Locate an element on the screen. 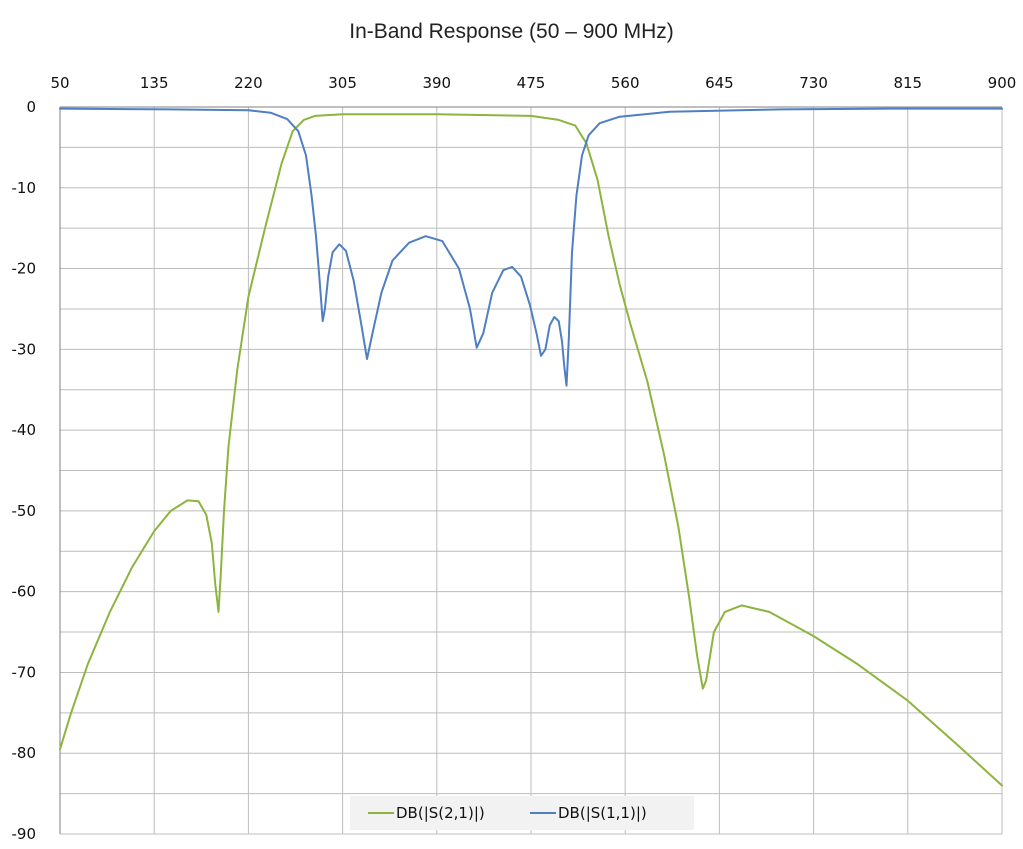 This screenshot has height=849, width=1023. x-tick-label: 475 is located at coordinates (531, 83).